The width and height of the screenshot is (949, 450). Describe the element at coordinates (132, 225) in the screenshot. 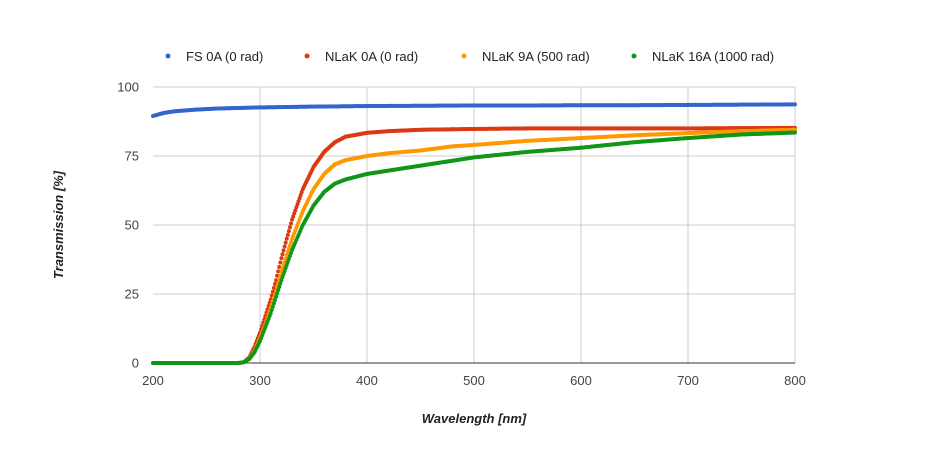

I see `y-tick-label: 50` at that location.